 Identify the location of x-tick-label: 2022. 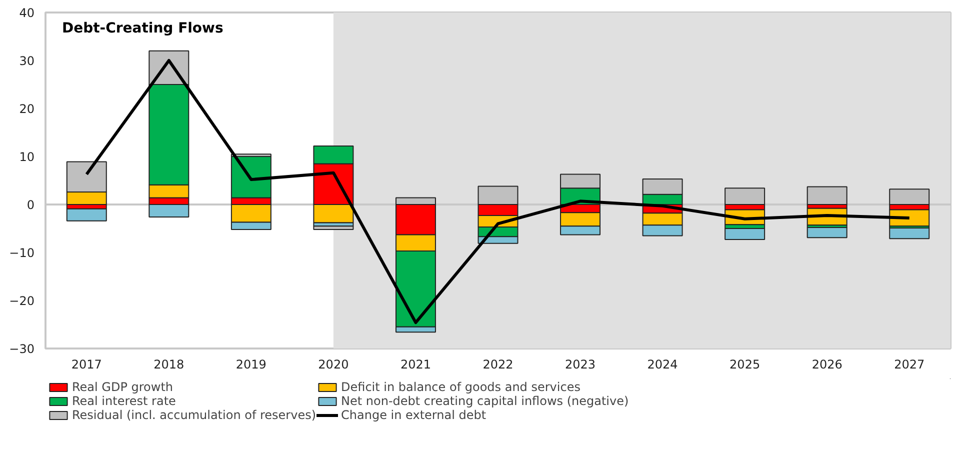
(498, 365).